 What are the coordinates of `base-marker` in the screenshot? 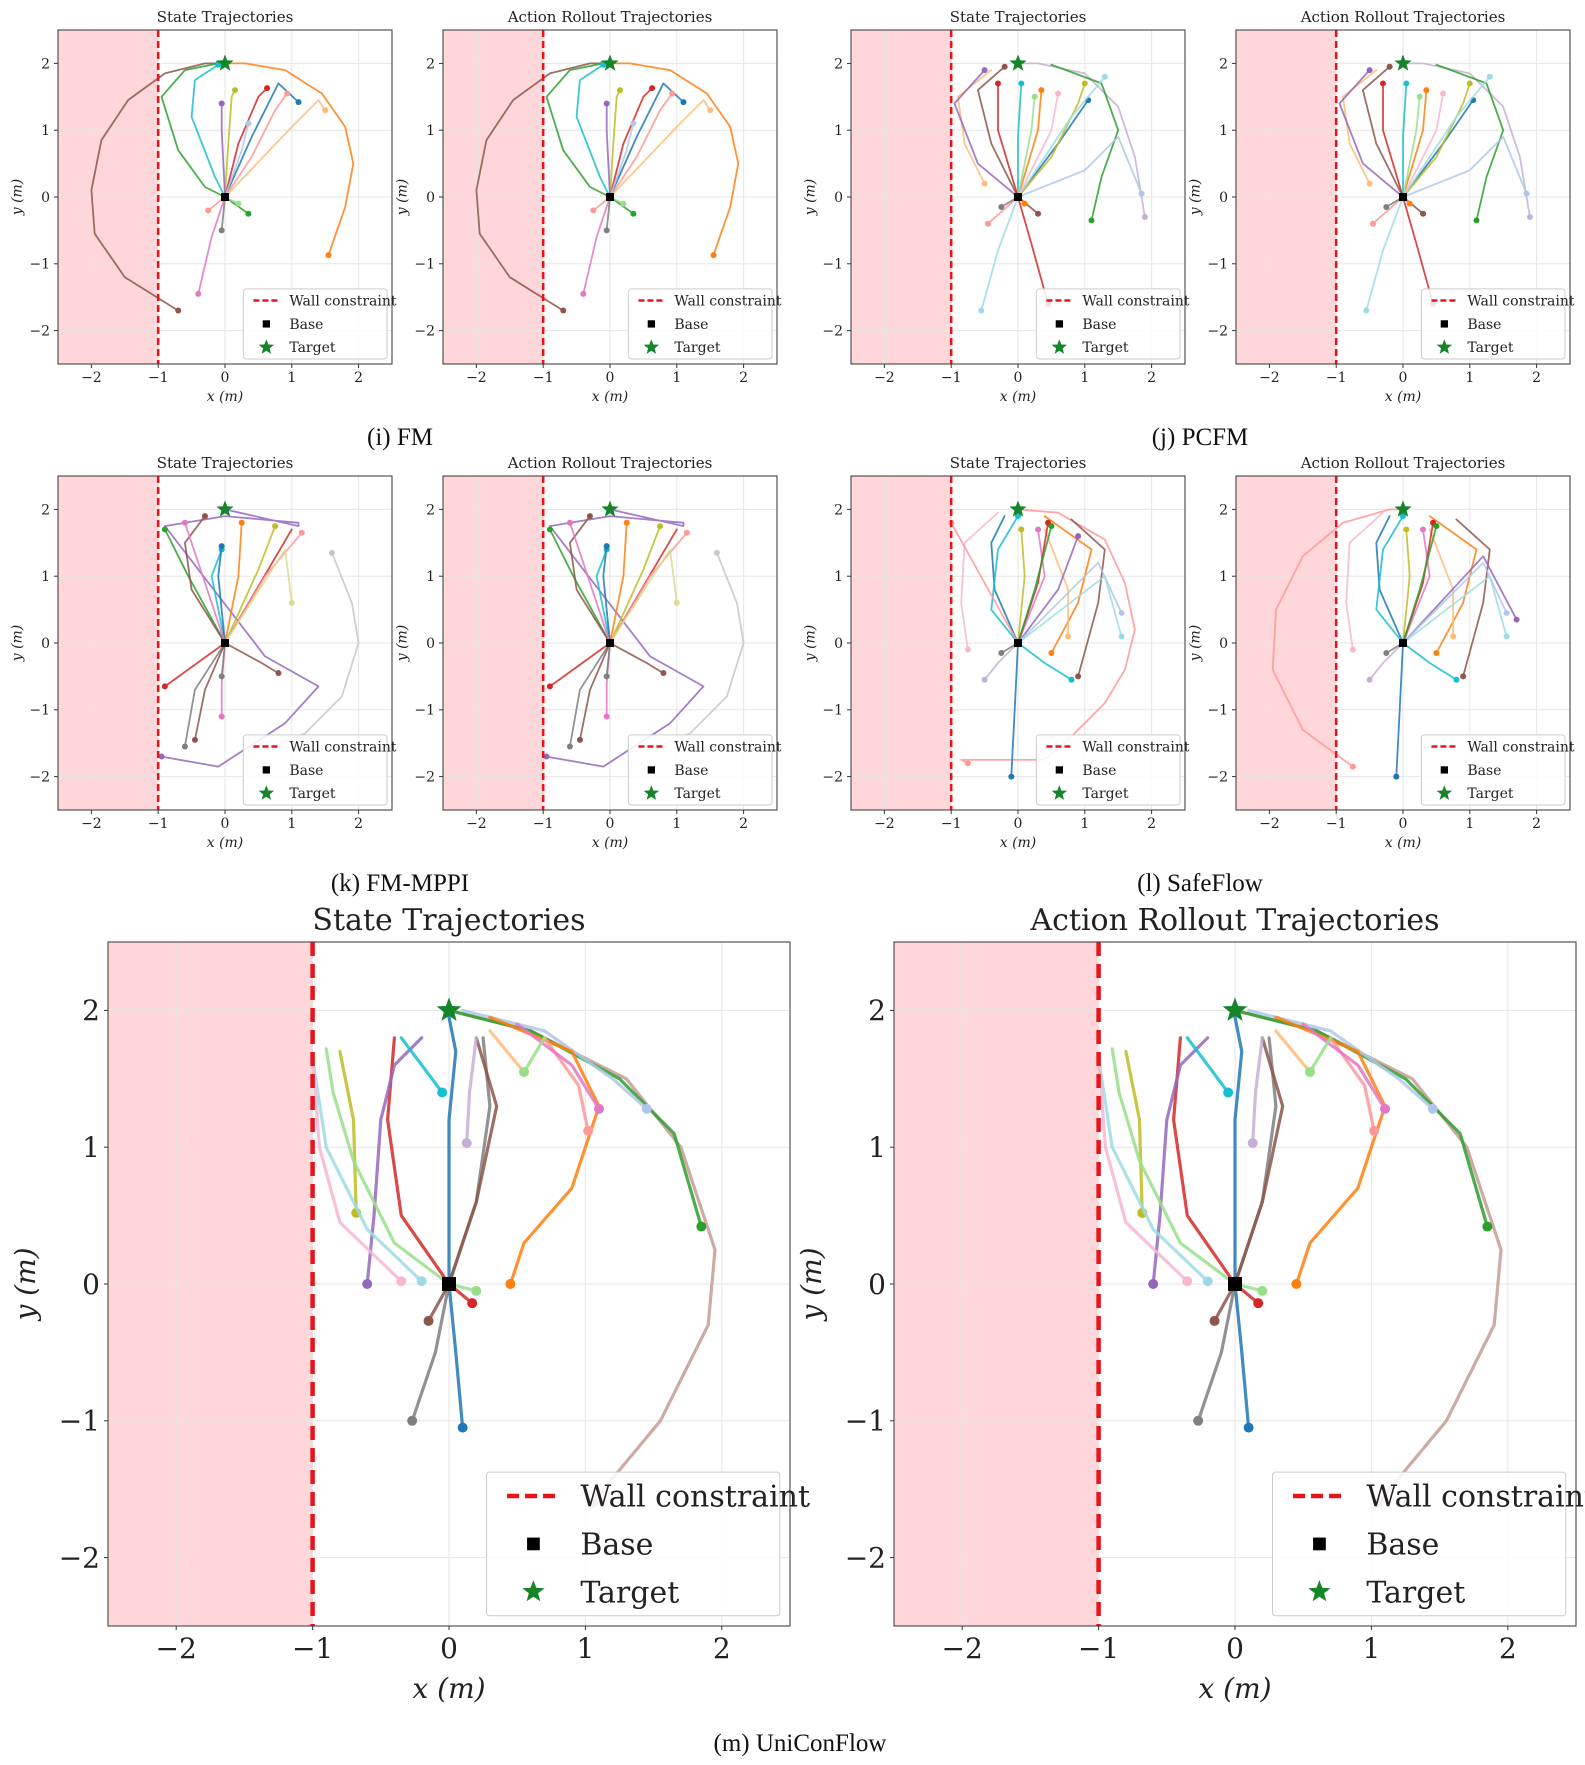 It's located at (1403, 197).